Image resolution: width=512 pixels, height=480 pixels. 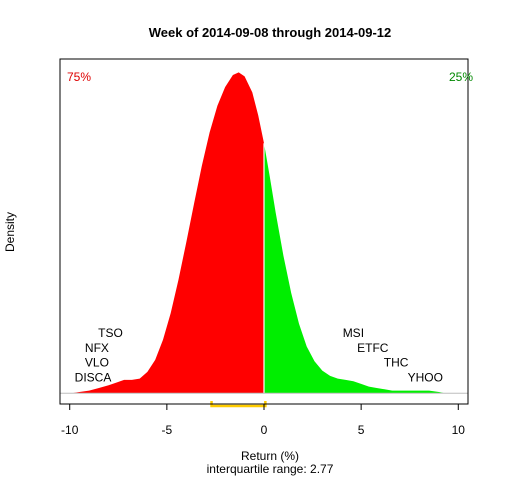 I want to click on x-tick-label: 5, so click(x=361, y=430).